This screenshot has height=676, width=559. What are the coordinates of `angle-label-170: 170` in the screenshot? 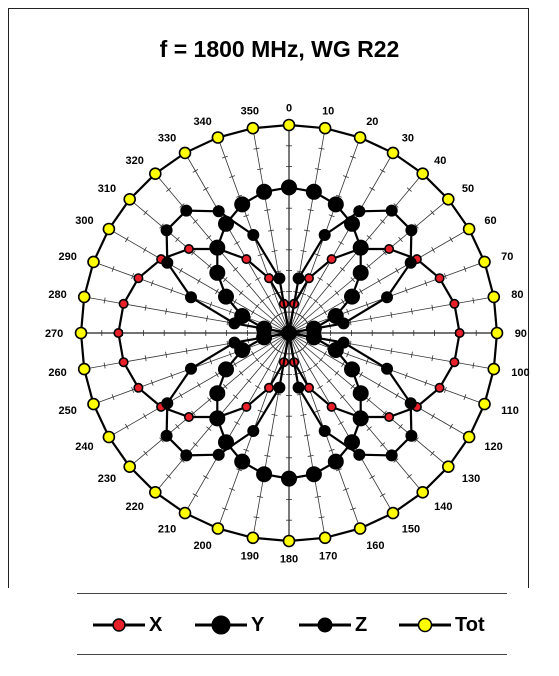 It's located at (328, 556).